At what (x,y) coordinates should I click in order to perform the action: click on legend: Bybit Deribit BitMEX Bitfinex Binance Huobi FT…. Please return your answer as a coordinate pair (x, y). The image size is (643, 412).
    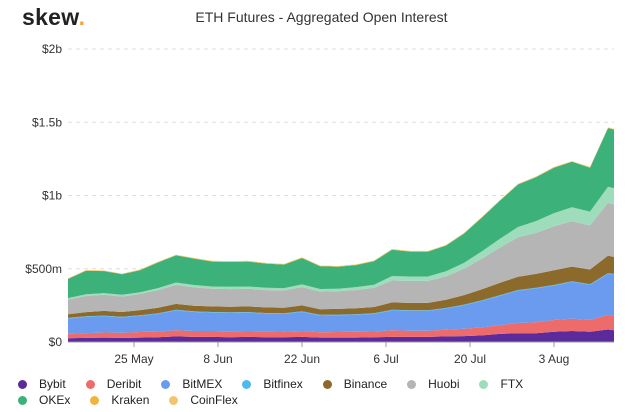
    Looking at the image, I should click on (323, 392).